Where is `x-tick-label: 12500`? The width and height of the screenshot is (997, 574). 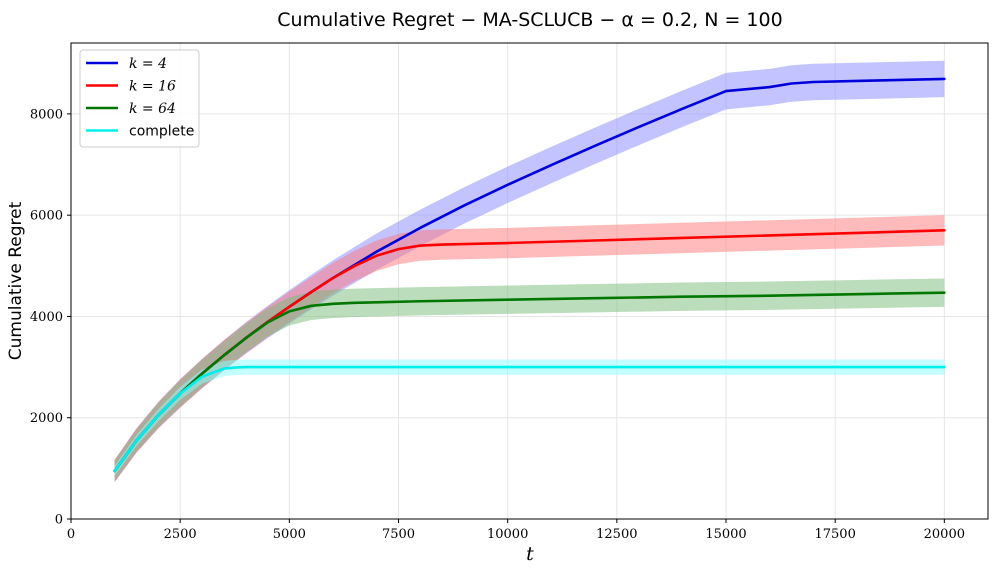
x-tick-label: 12500 is located at coordinates (616, 534).